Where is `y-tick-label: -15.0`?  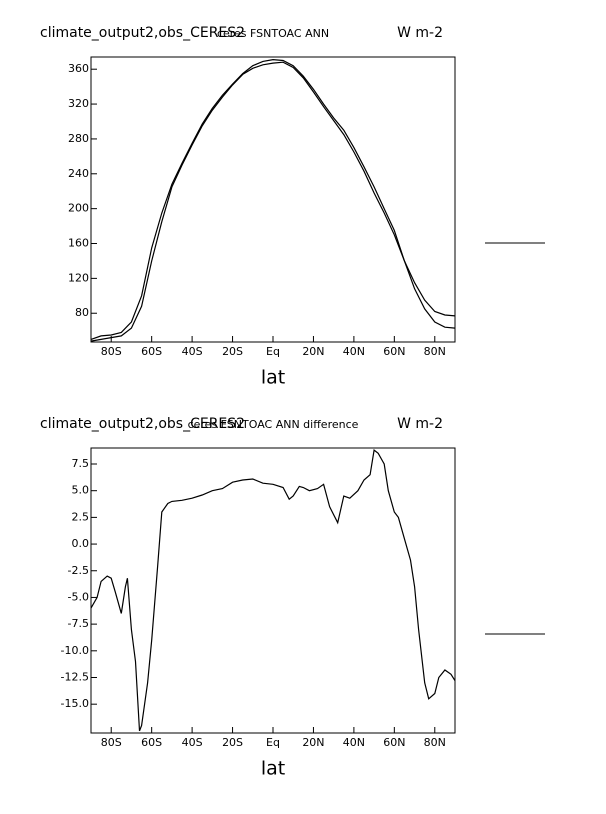 y-tick-label: -15.0 is located at coordinates (75, 703).